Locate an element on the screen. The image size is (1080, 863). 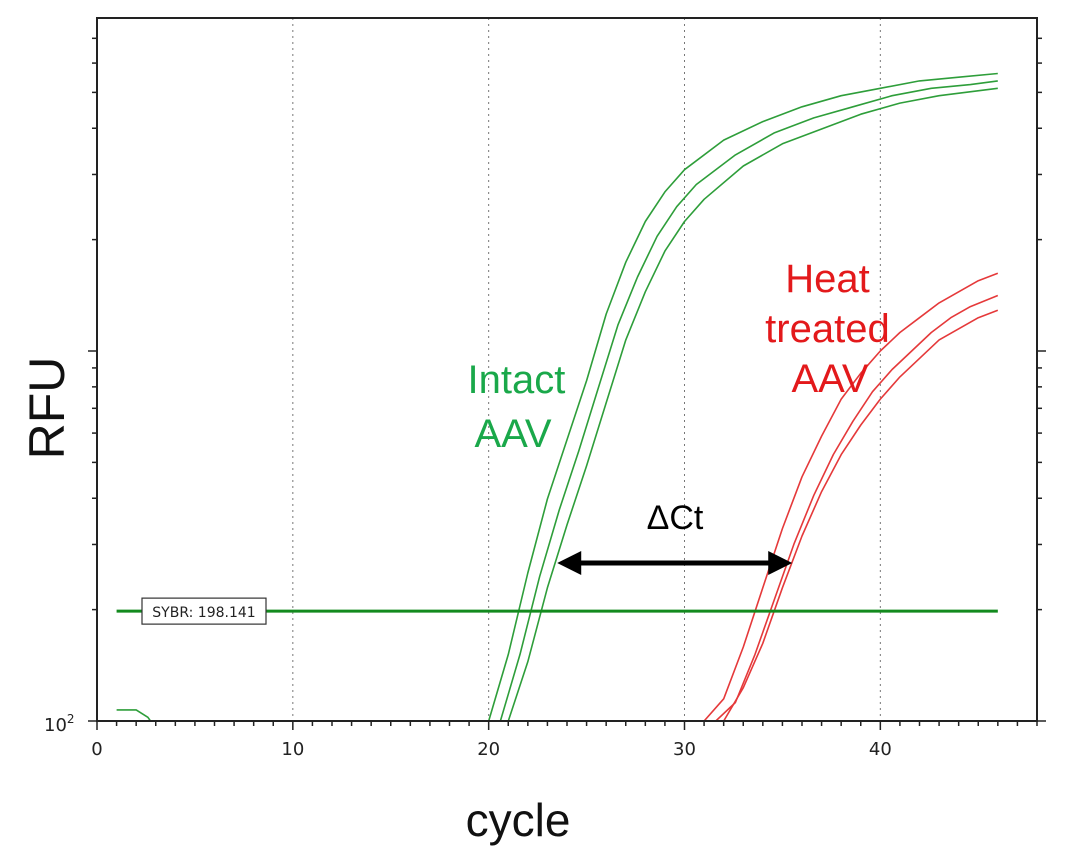
y-axis-base-label: 102 is located at coordinates (59, 724).